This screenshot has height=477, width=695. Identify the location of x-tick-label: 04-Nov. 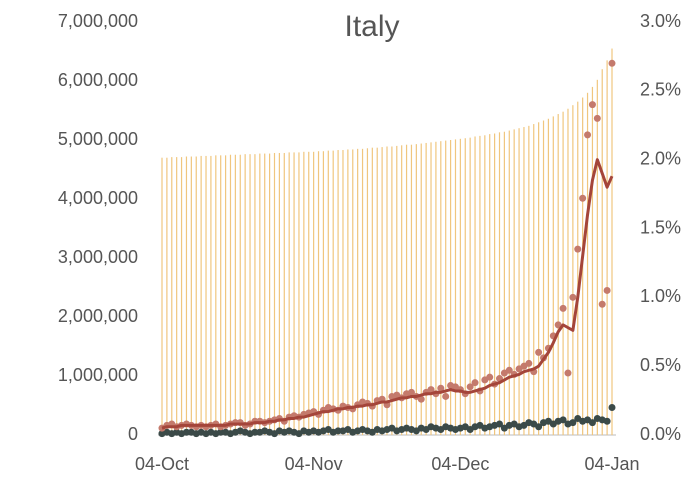
(314, 464).